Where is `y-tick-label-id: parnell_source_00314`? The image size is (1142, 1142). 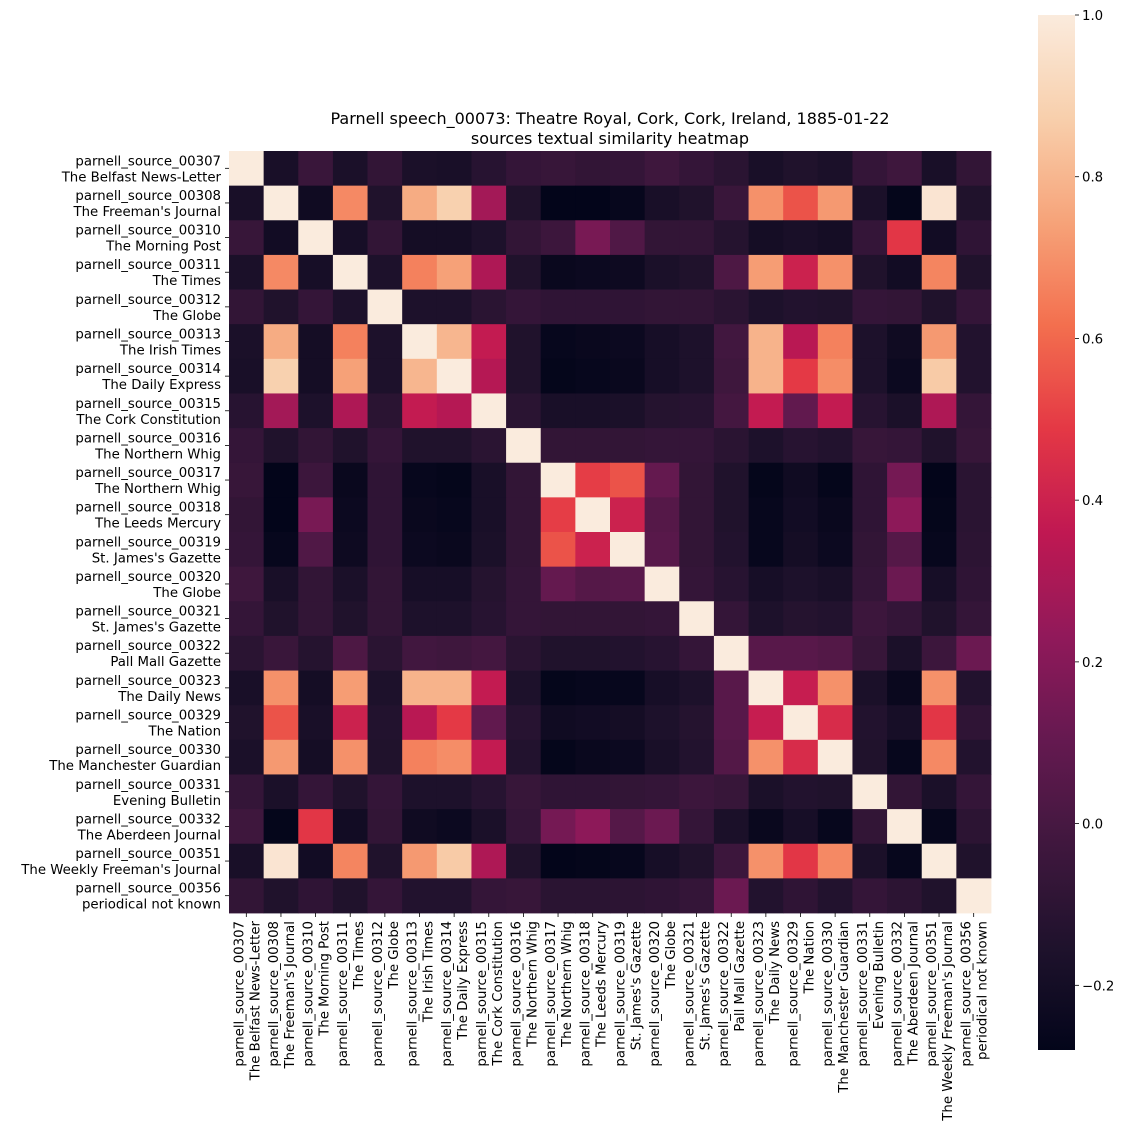
y-tick-label-id: parnell_source_00314 is located at coordinates (148, 369).